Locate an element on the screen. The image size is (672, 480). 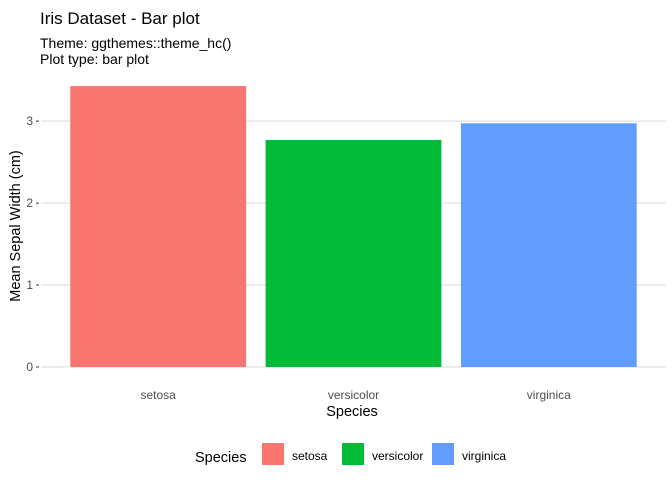
legend-label-setosa: setosa is located at coordinates (310, 456).